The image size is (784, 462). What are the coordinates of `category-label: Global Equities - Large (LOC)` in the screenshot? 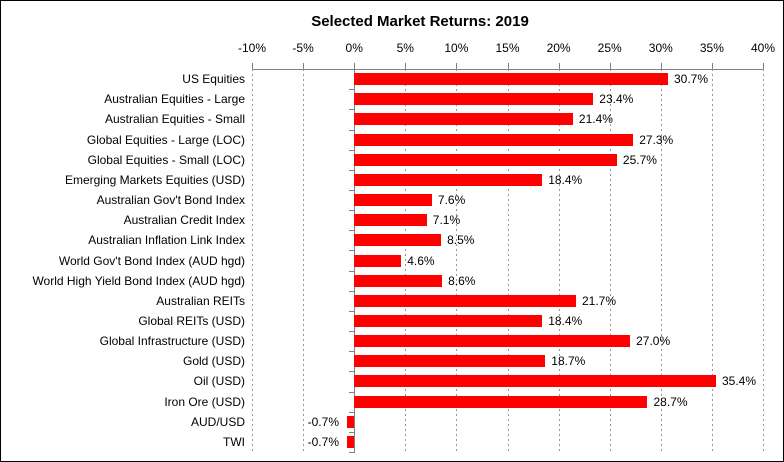 It's located at (165, 139).